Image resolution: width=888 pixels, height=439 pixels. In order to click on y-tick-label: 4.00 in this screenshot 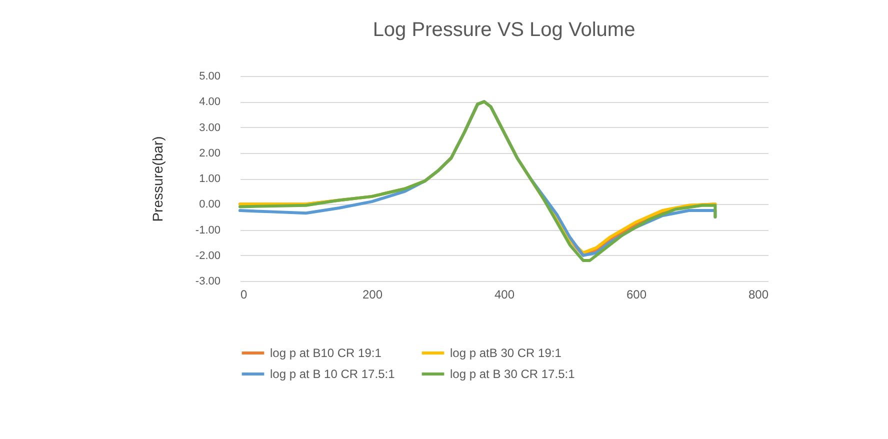, I will do `click(209, 102)`.